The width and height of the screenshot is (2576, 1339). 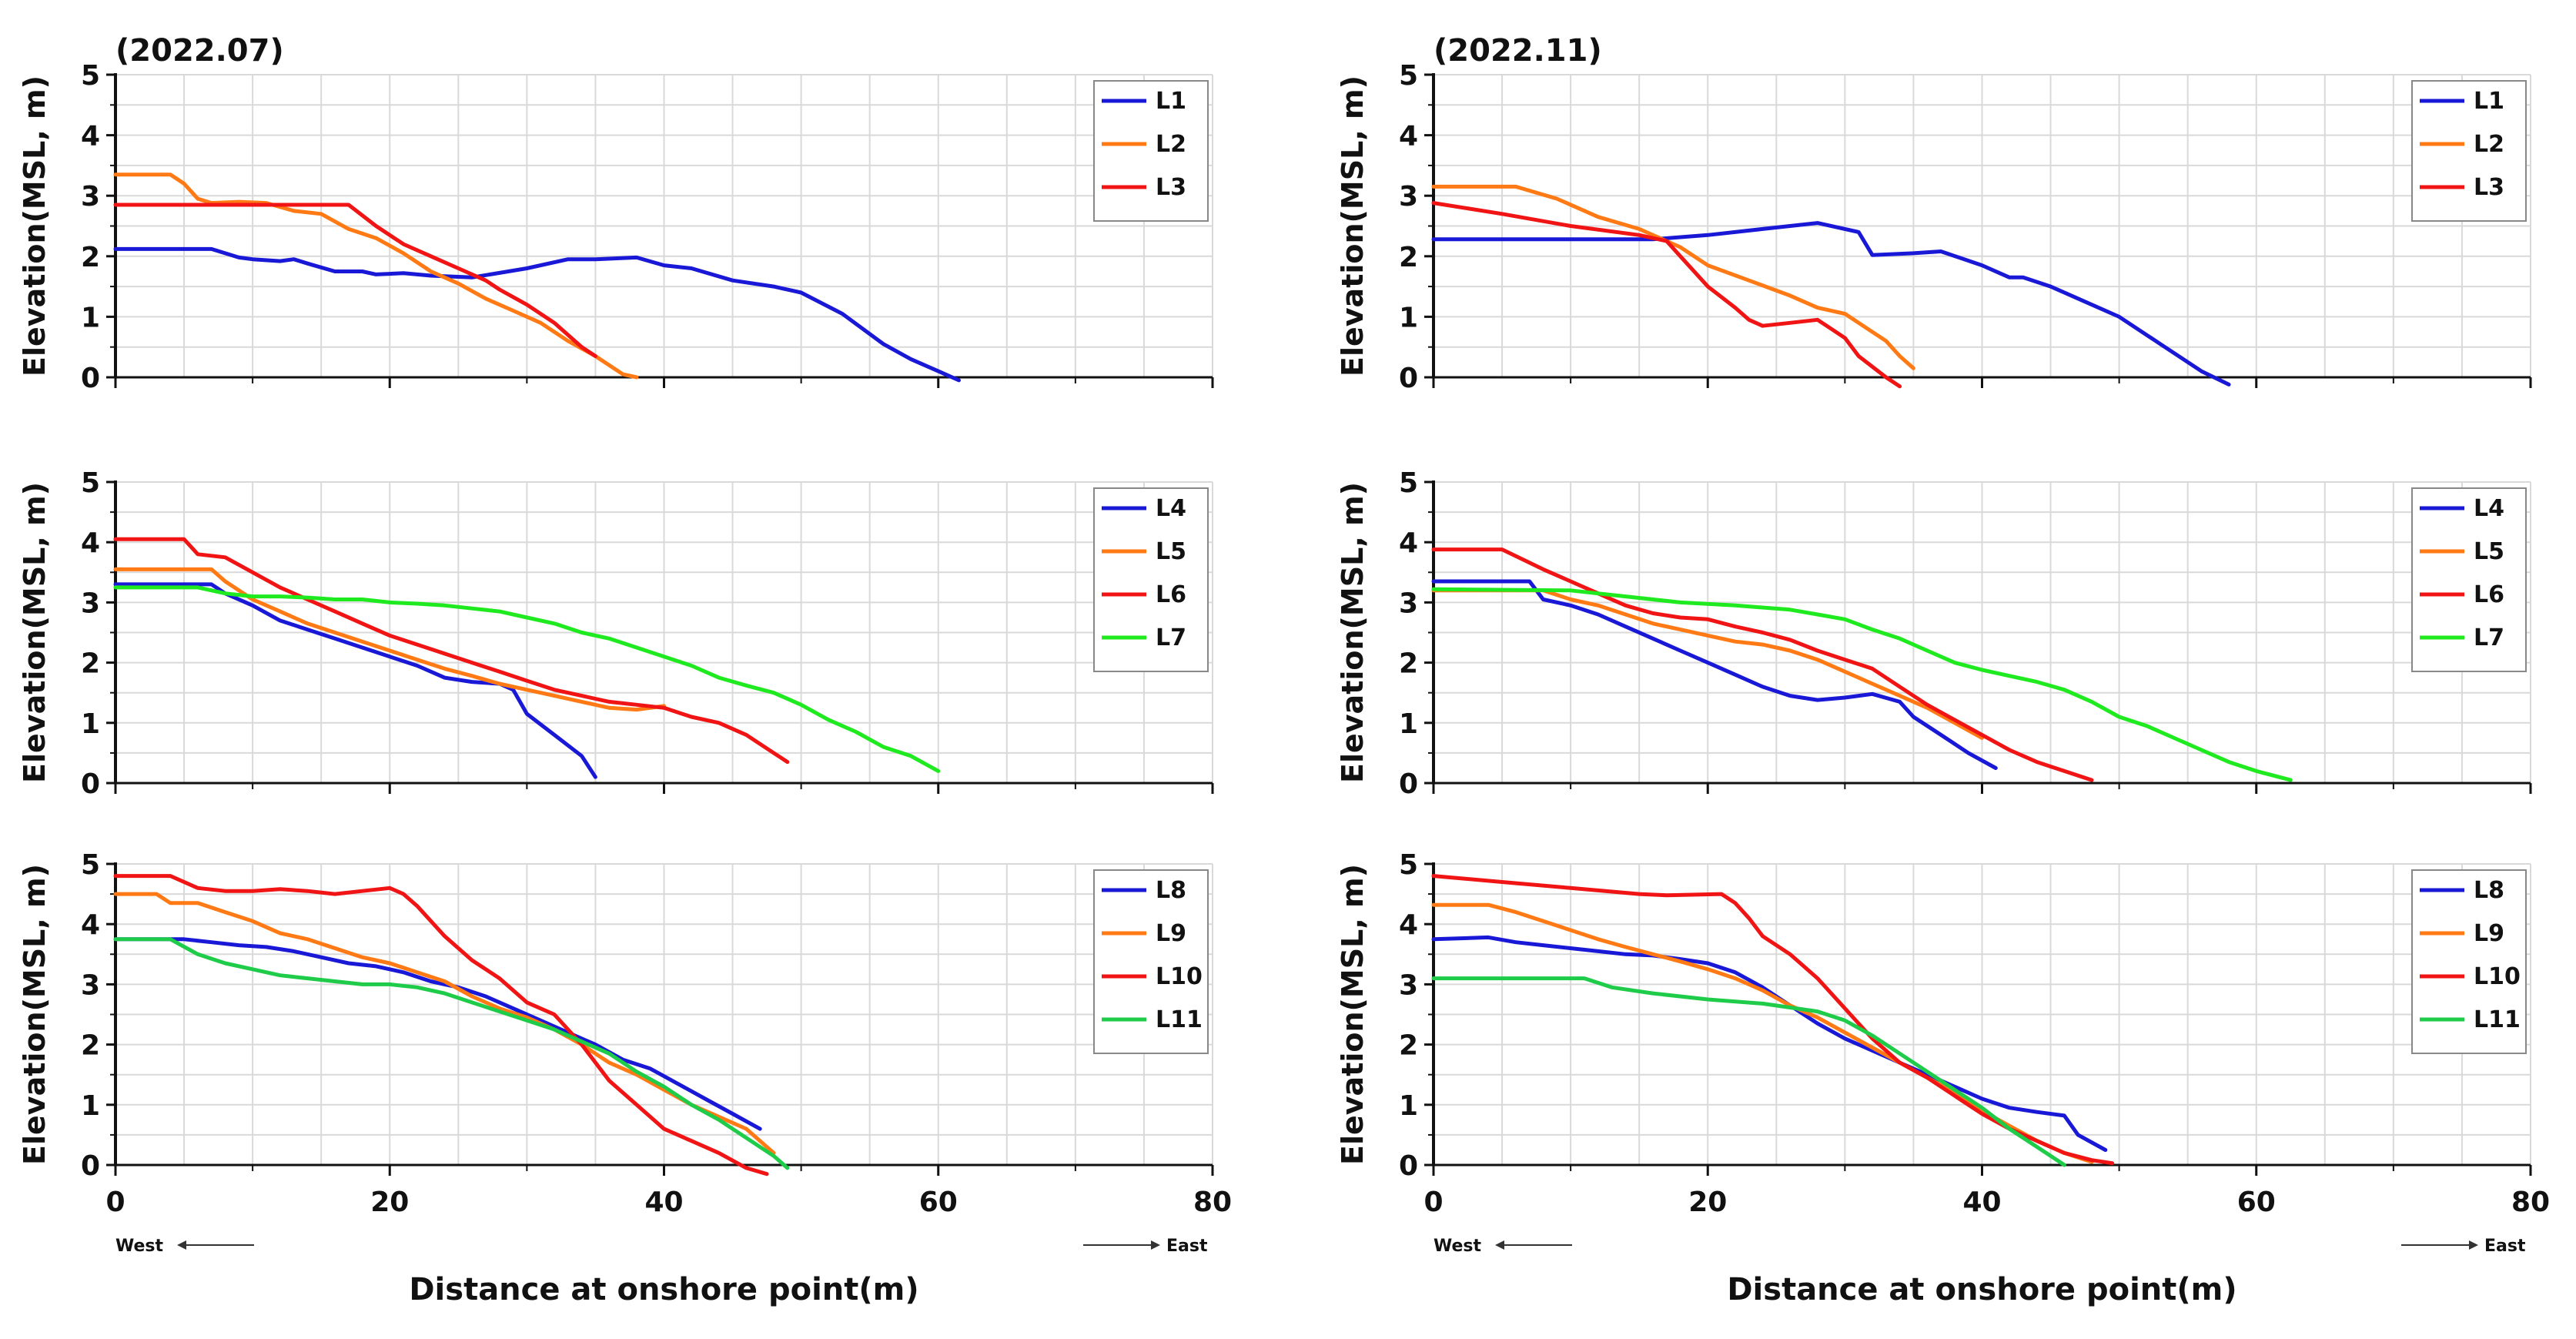 I want to click on west-label: West, so click(x=1458, y=1246).